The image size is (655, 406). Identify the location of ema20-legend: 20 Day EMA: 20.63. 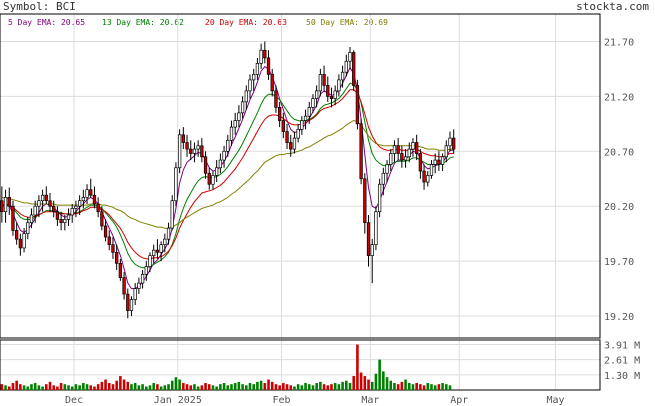
(246, 22).